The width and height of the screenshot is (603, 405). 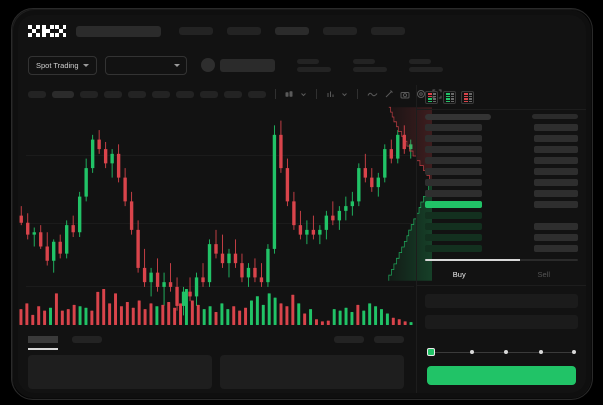 I want to click on submit-buy-button, so click(x=501, y=375).